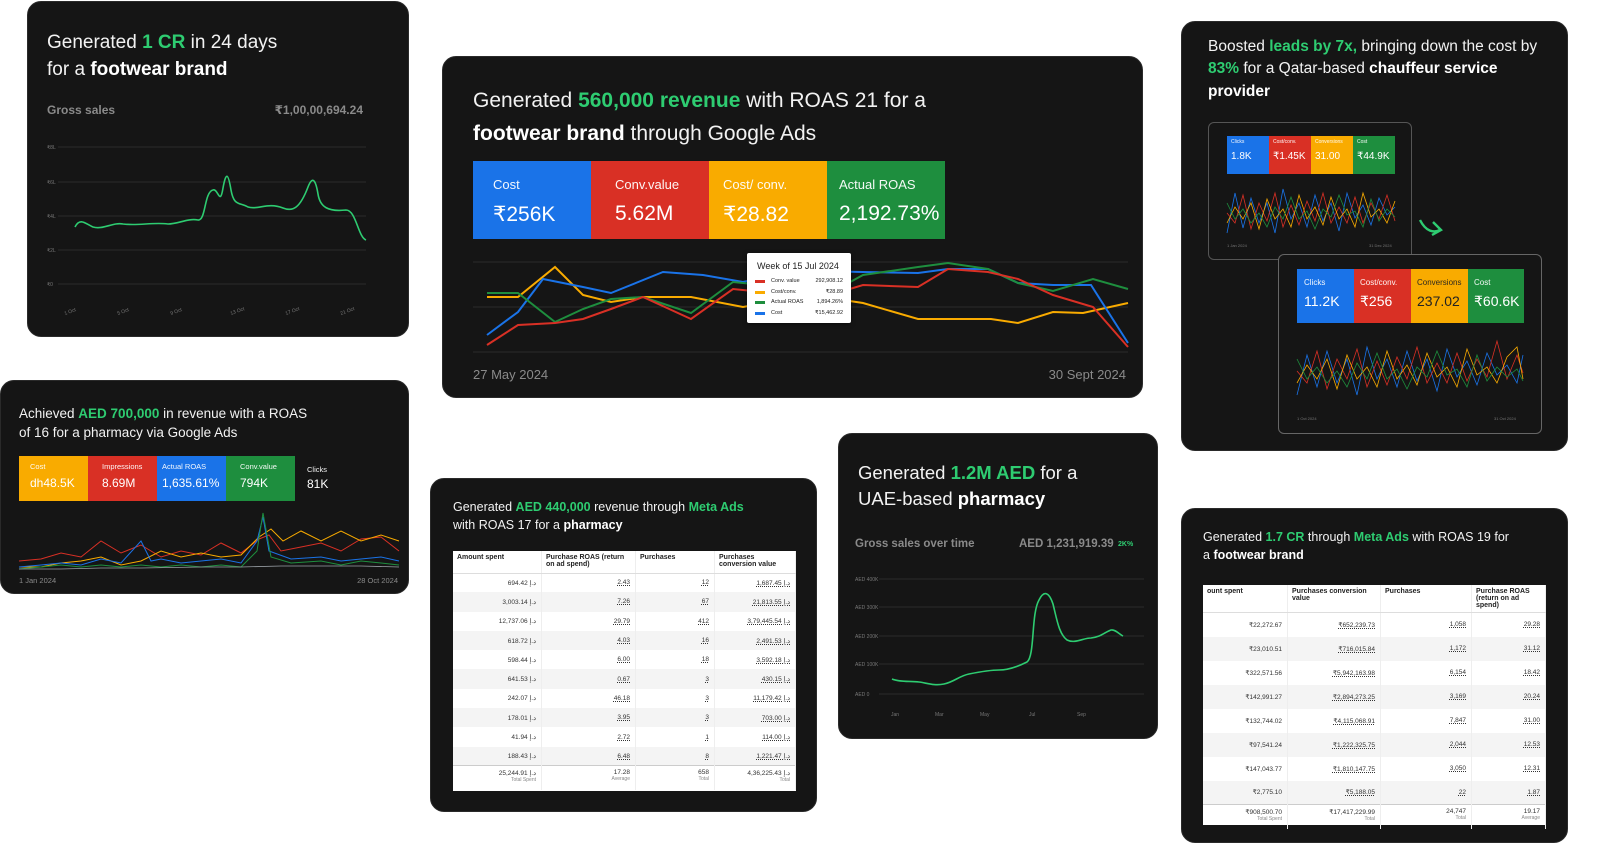 Image resolution: width=1600 pixels, height=860 pixels. I want to click on table-cell: ₹2,775.10, so click(1245, 792).